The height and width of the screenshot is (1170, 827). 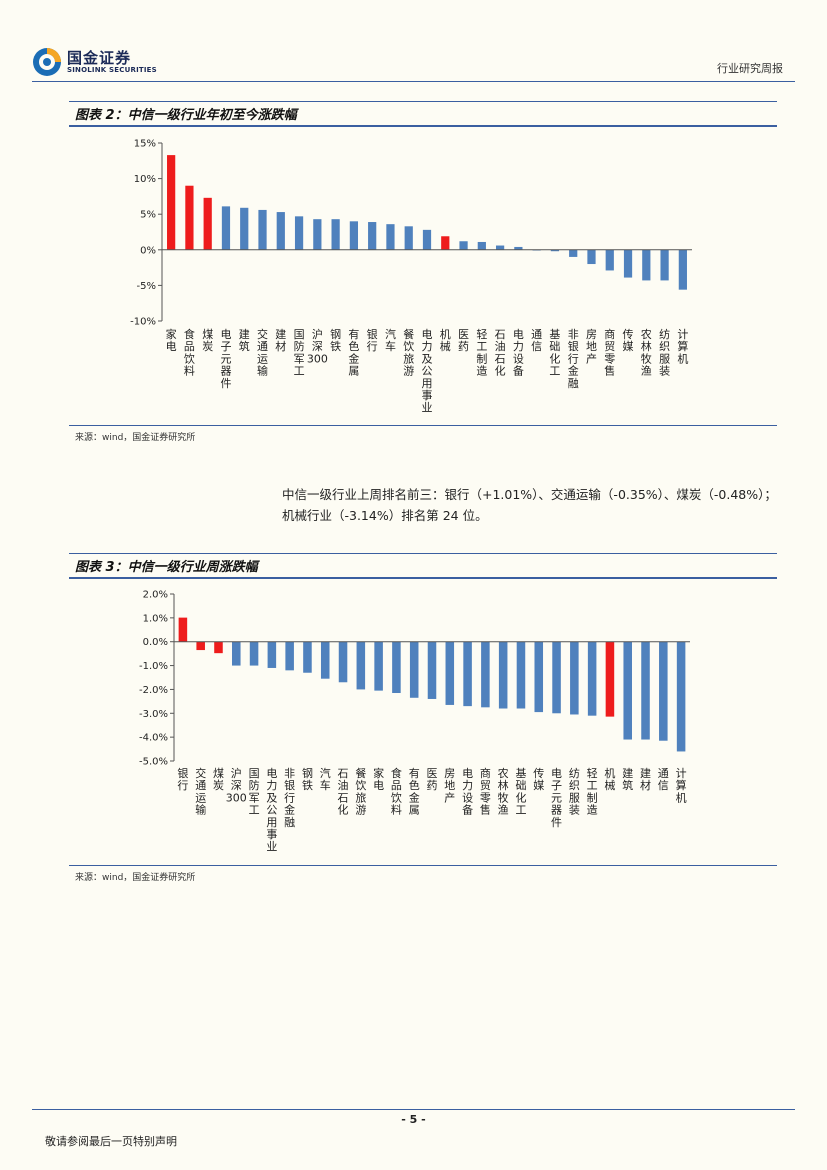 I want to click on figure3-y-tick-label: -5.0%, so click(x=153, y=762).